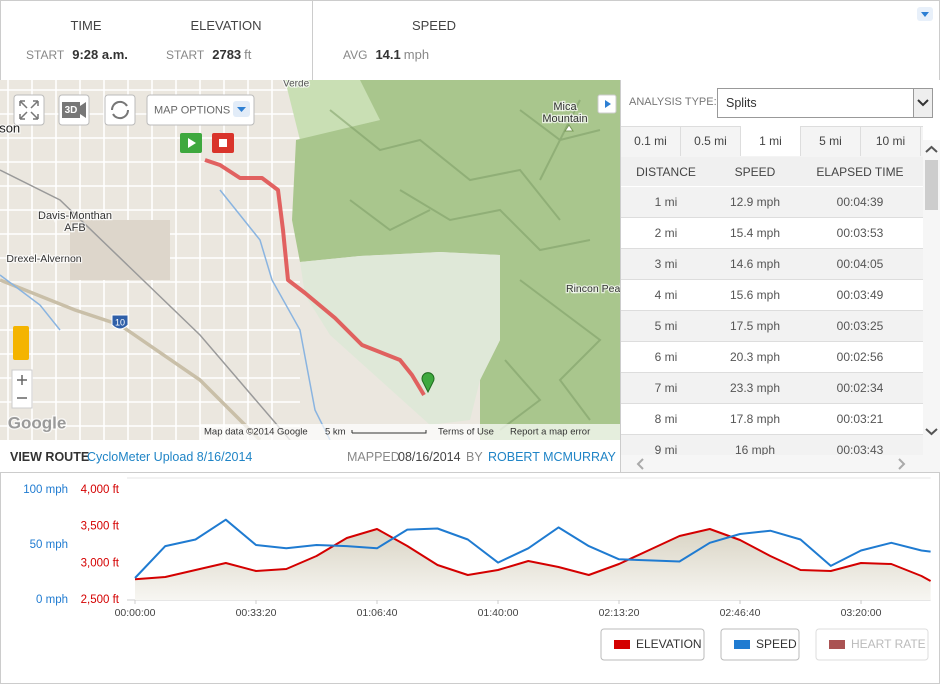  Describe the element at coordinates (860, 233) in the screenshot. I see `split-cell: 00:03:53` at that location.